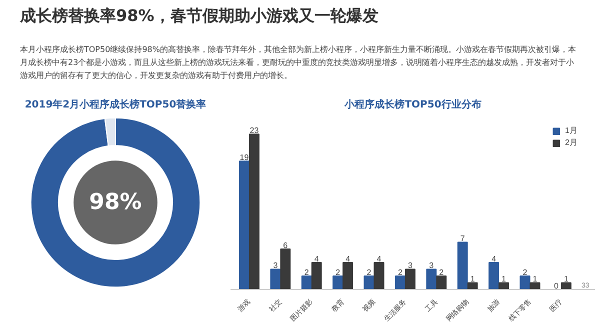 Image resolution: width=600 pixels, height=331 pixels. I want to click on legend-label: 2月, so click(571, 142).